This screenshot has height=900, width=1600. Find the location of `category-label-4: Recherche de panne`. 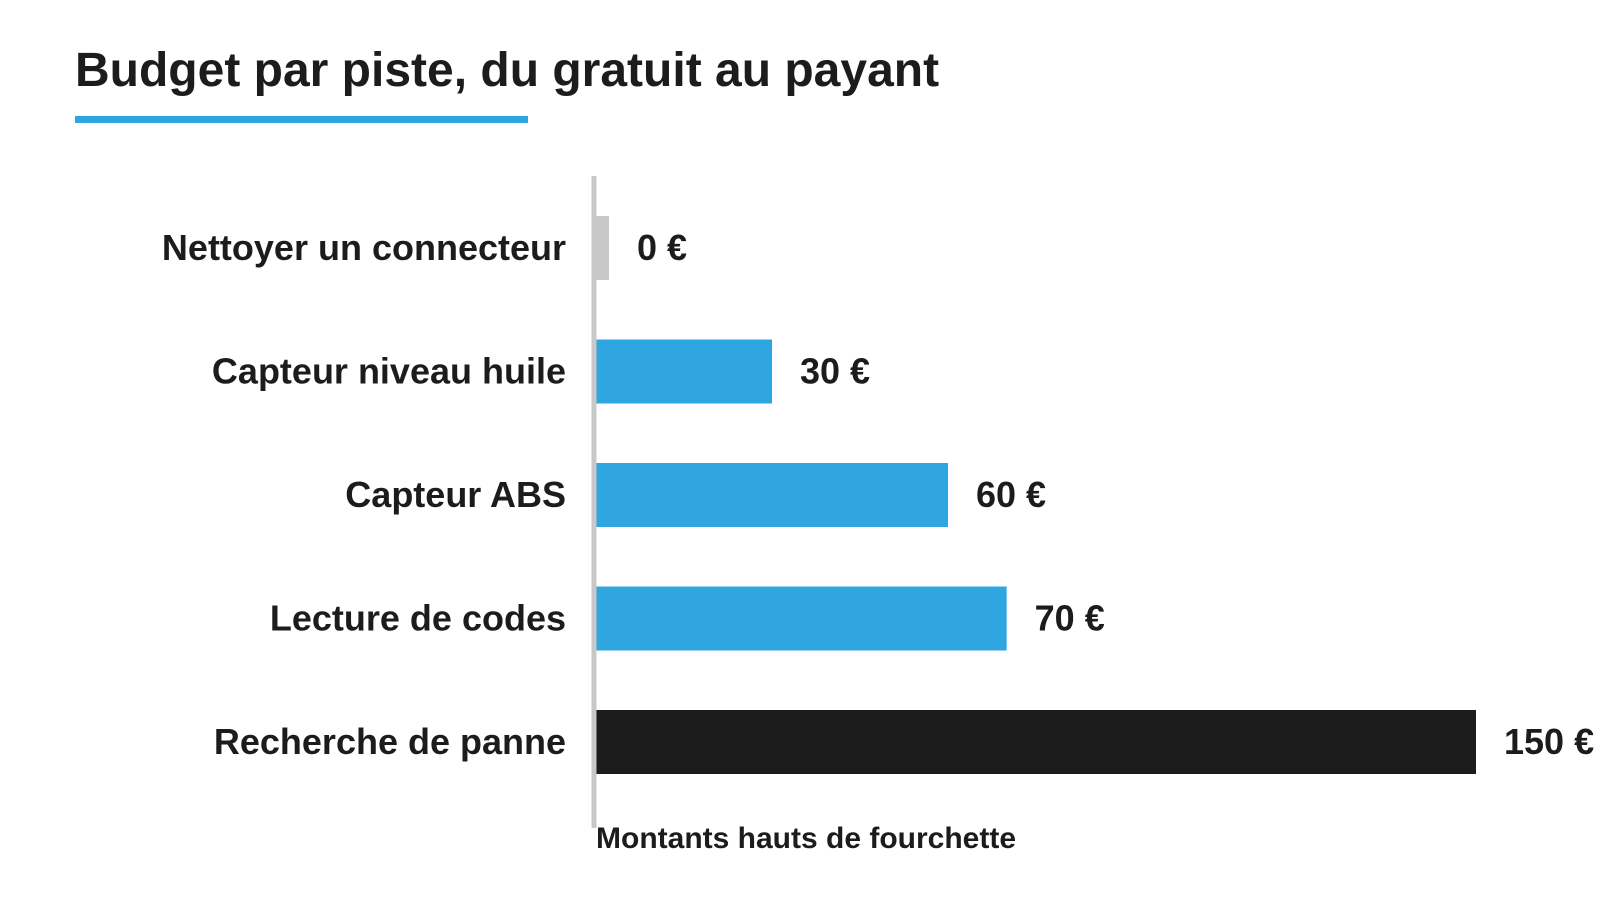

category-label-4: Recherche de panne is located at coordinates (390, 741).